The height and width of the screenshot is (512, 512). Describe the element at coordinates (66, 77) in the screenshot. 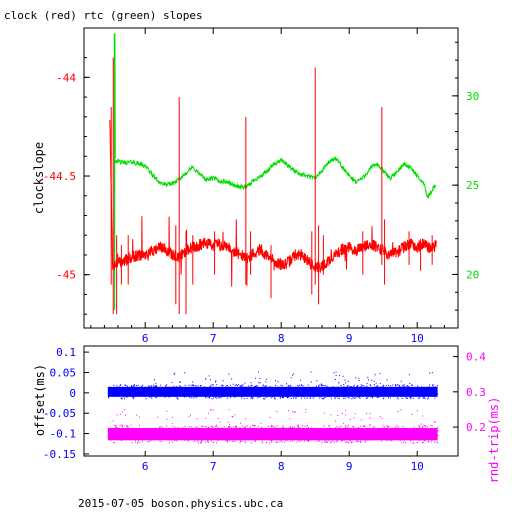

I see `y-left-tick-label: -44` at that location.